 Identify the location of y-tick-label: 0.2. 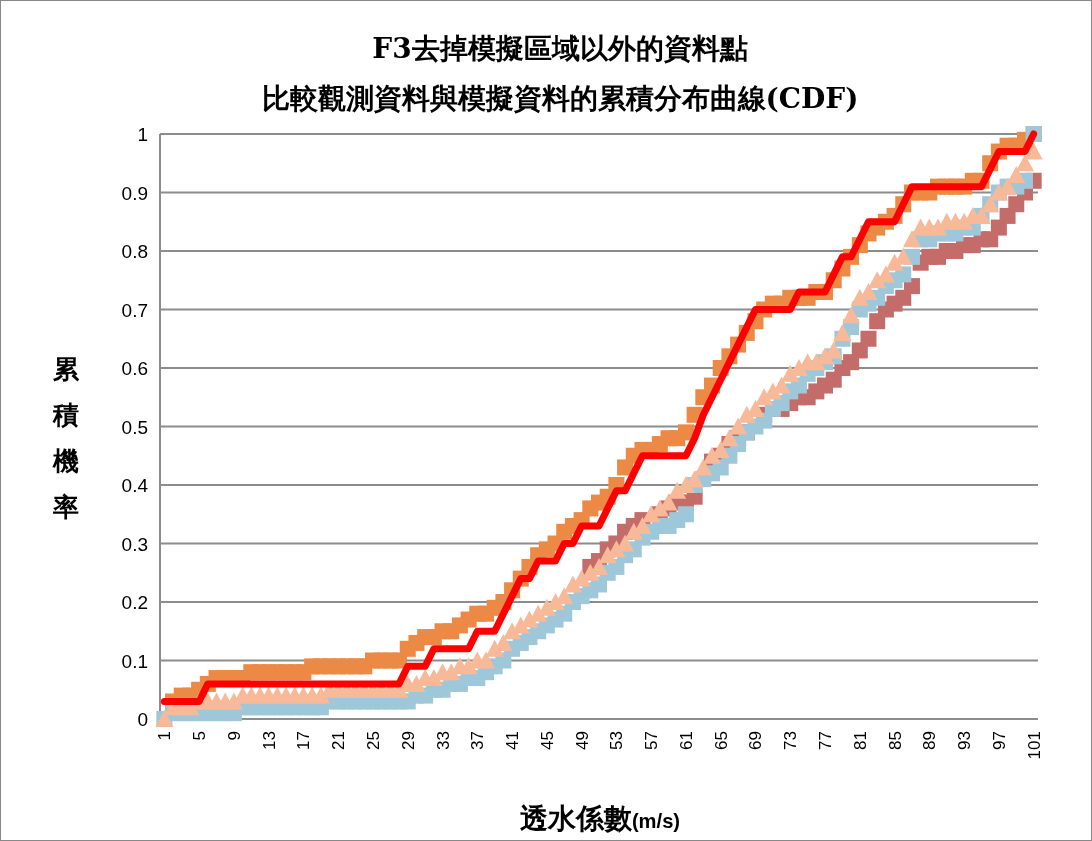
(134, 602).